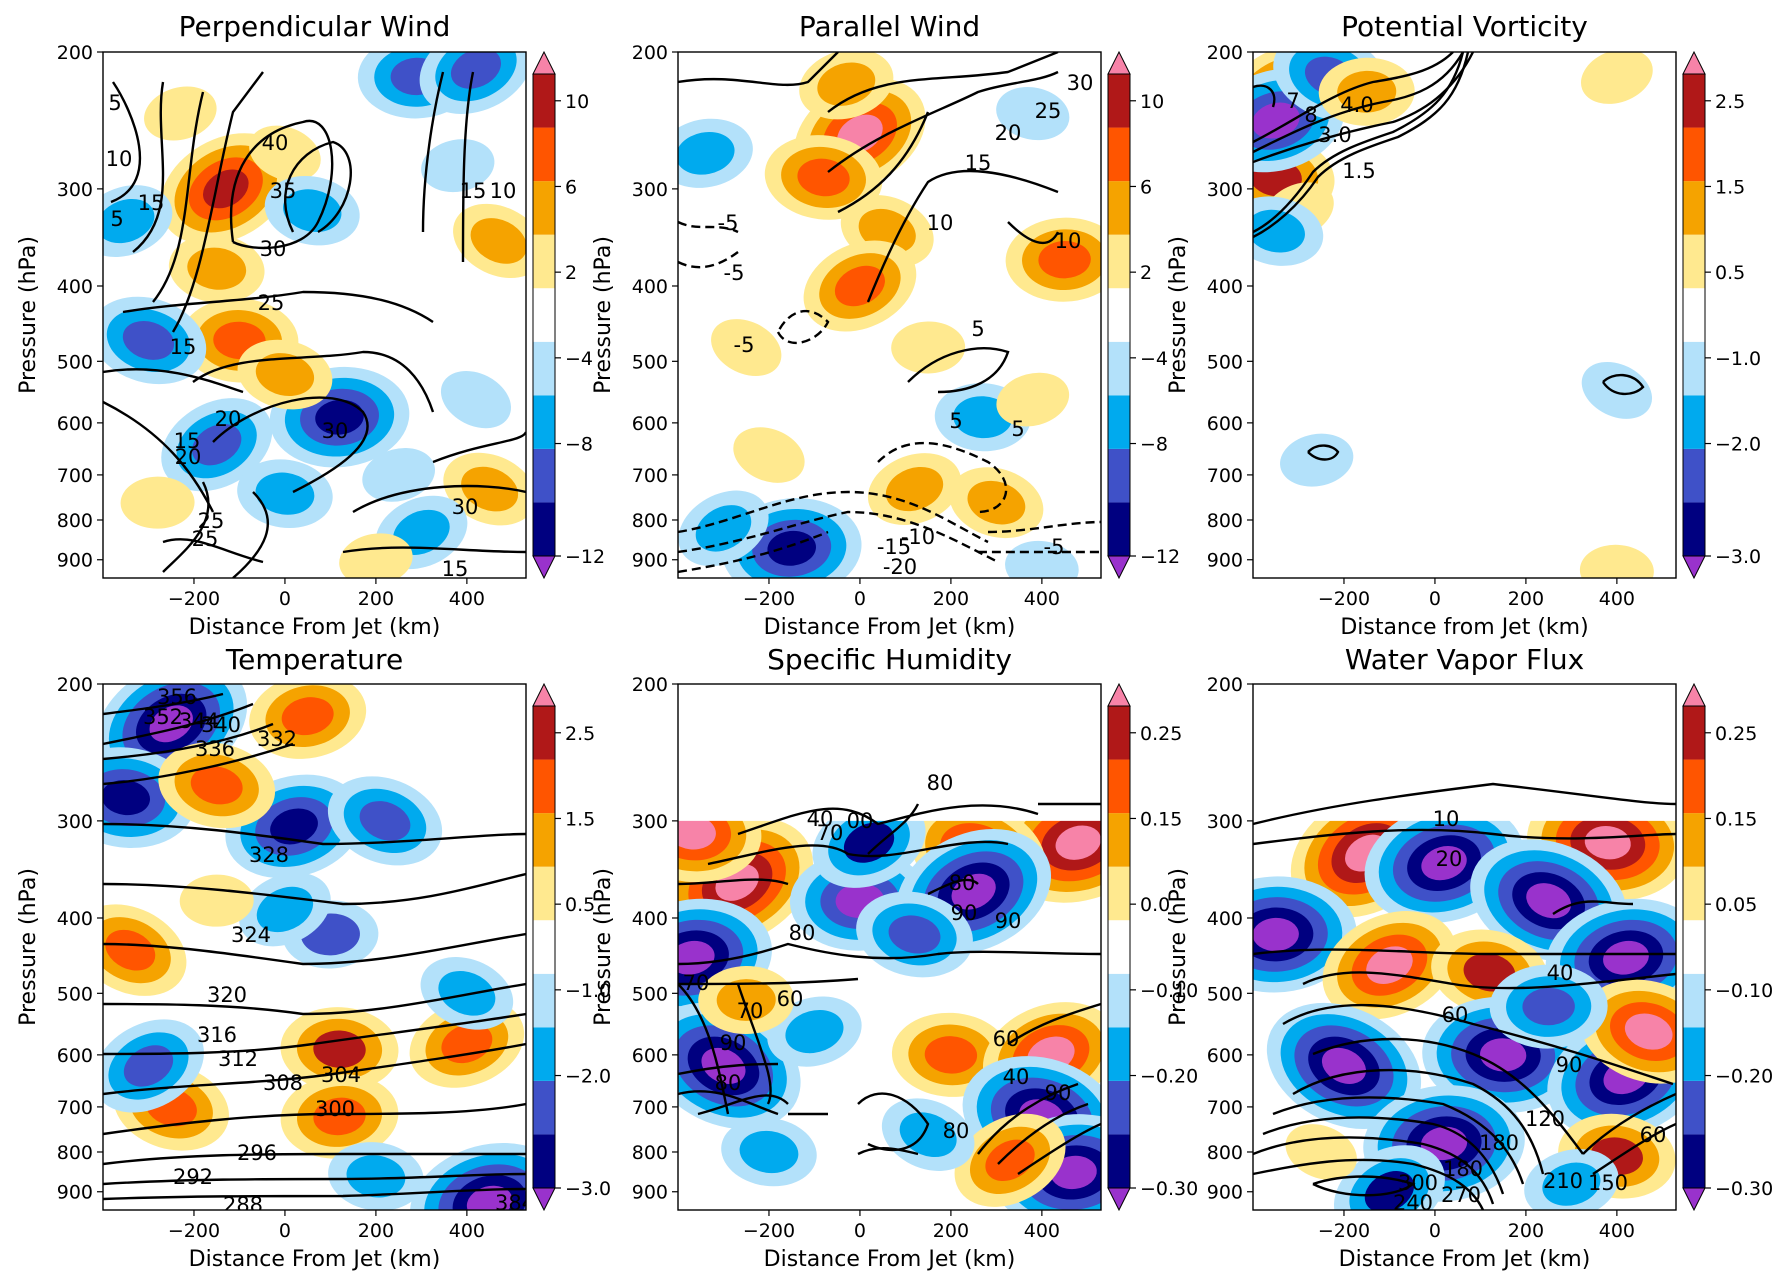 The image size is (1786, 1288). Describe the element at coordinates (890, 627) in the screenshot. I see `x-axis-label: Distance From Jet (km)` at that location.